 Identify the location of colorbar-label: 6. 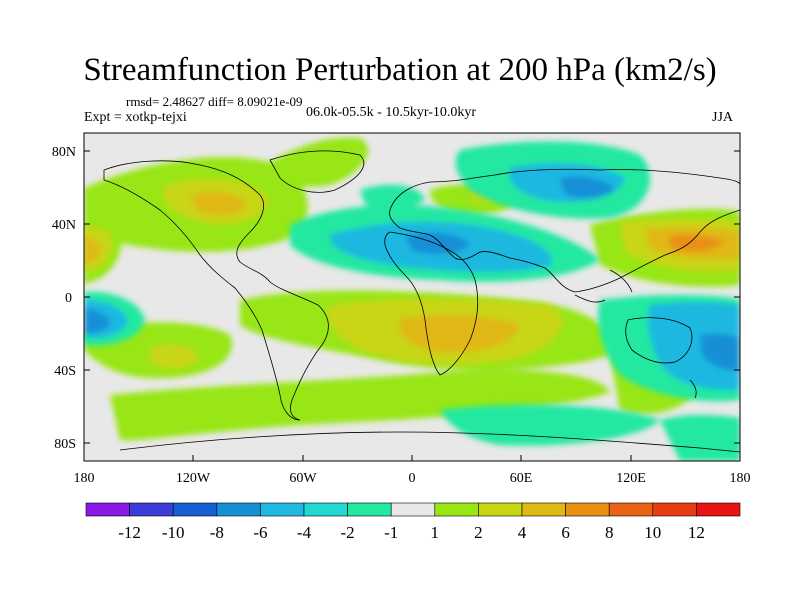
(565, 532).